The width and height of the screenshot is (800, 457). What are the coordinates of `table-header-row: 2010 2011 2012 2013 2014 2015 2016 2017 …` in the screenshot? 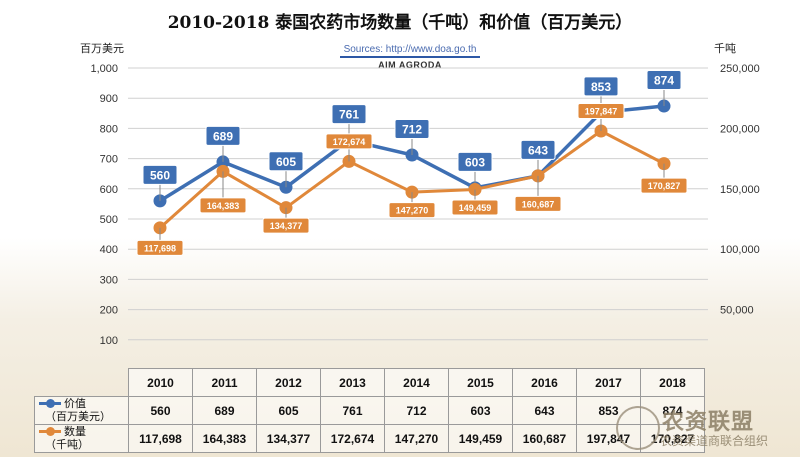 It's located at (369, 382).